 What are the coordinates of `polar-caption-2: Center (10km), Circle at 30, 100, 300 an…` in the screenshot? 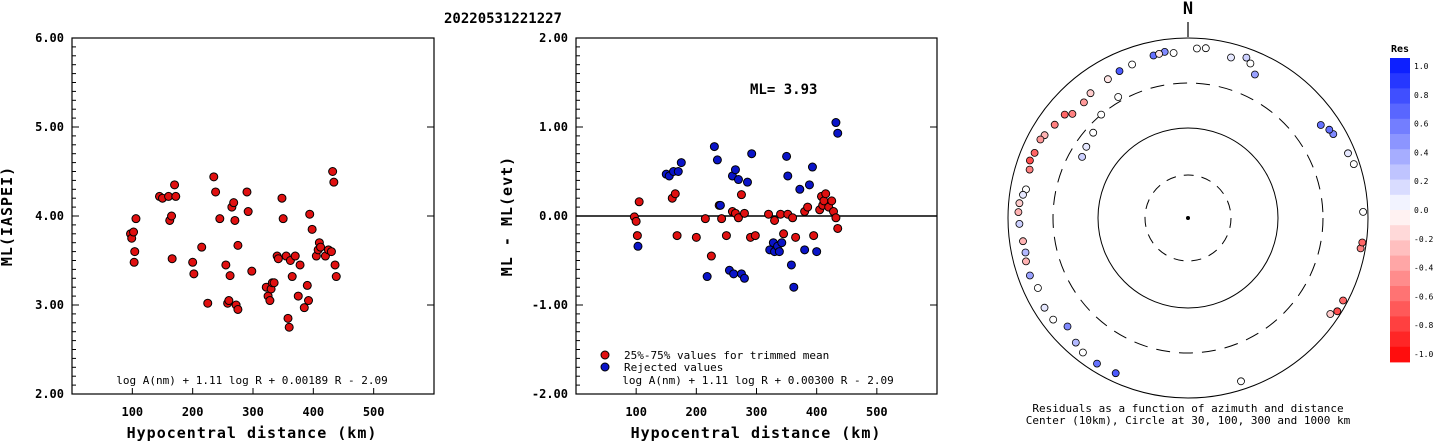 It's located at (1188, 420).